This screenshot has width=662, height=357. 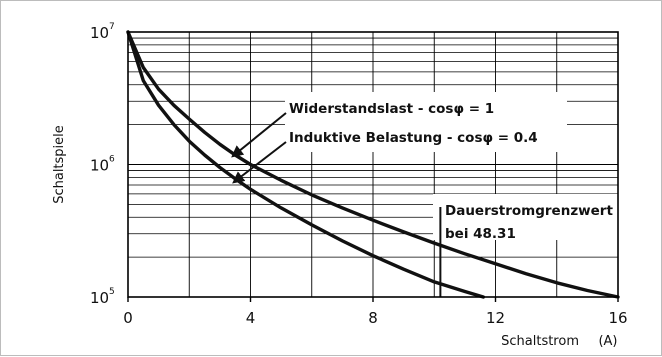 What do you see at coordinates (529, 211) in the screenshot?
I see `limit-label-line1: Dauerstromgrenzwert` at bounding box center [529, 211].